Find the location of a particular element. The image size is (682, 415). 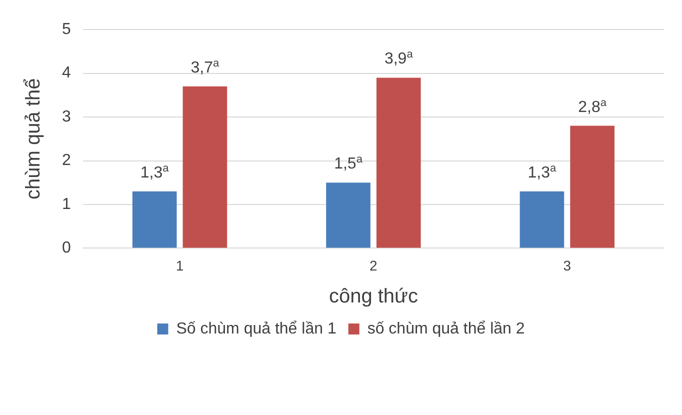

x-tick-label: 2 is located at coordinates (374, 265).